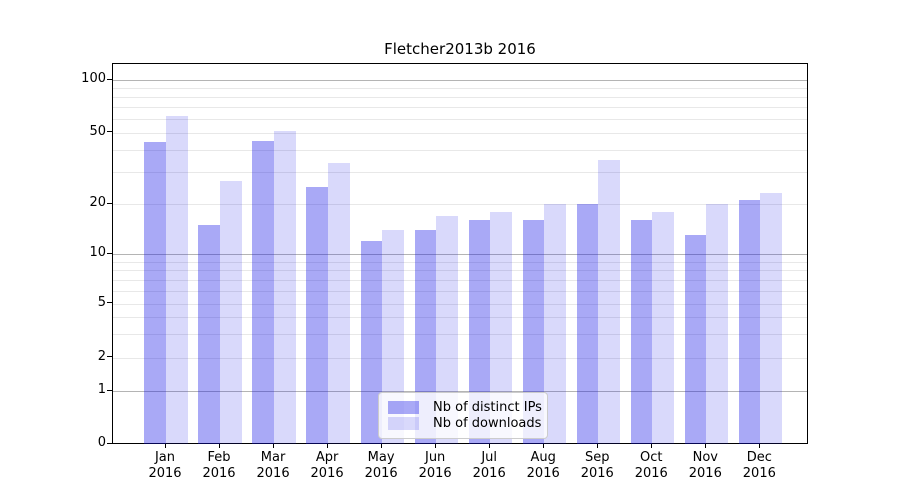  I want to click on x-tick-label-feb: Feb 2016, so click(219, 466).